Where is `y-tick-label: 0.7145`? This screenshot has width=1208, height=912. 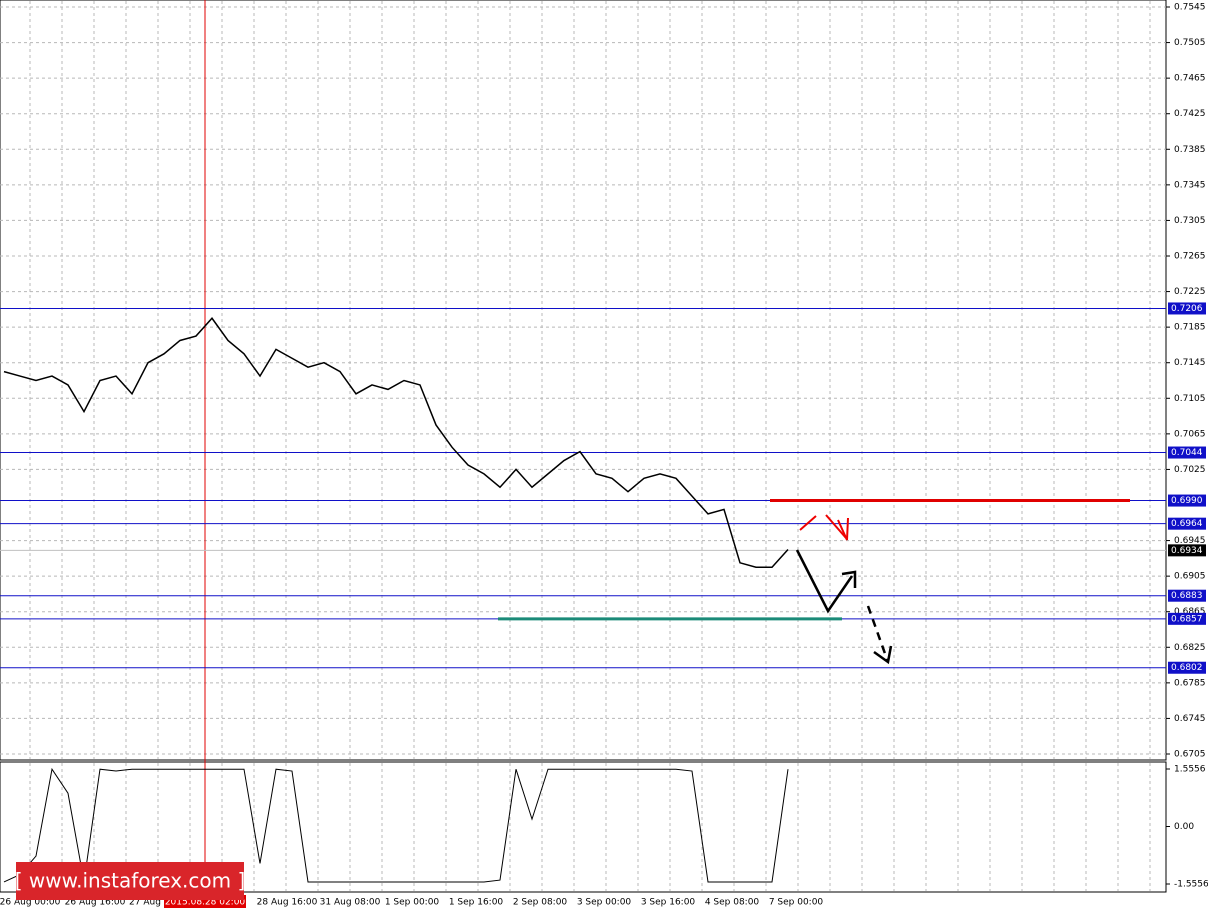
y-tick-label: 0.7145 is located at coordinates (1190, 363).